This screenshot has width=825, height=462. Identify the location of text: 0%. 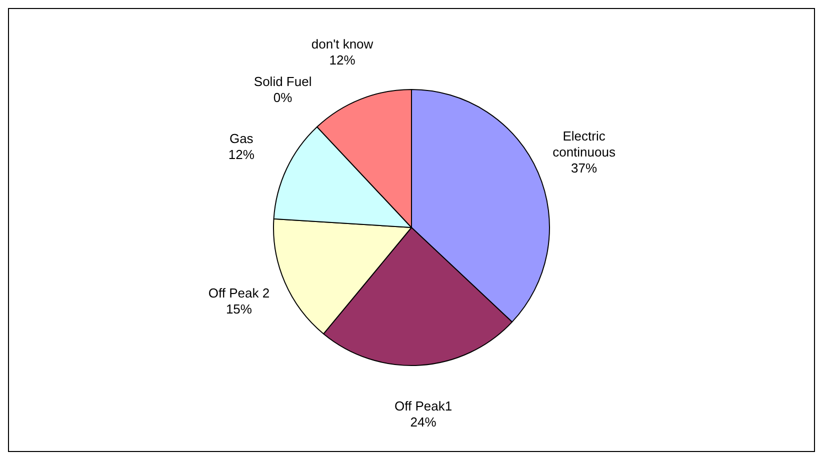
(282, 98).